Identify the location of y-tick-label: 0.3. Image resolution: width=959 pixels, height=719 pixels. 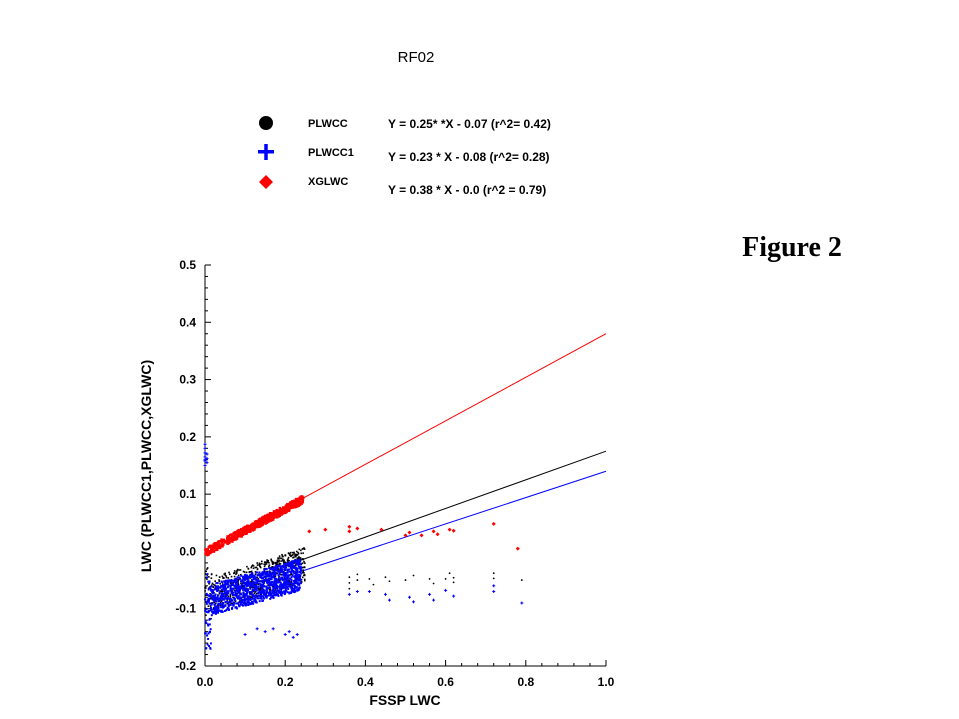
(187, 380).